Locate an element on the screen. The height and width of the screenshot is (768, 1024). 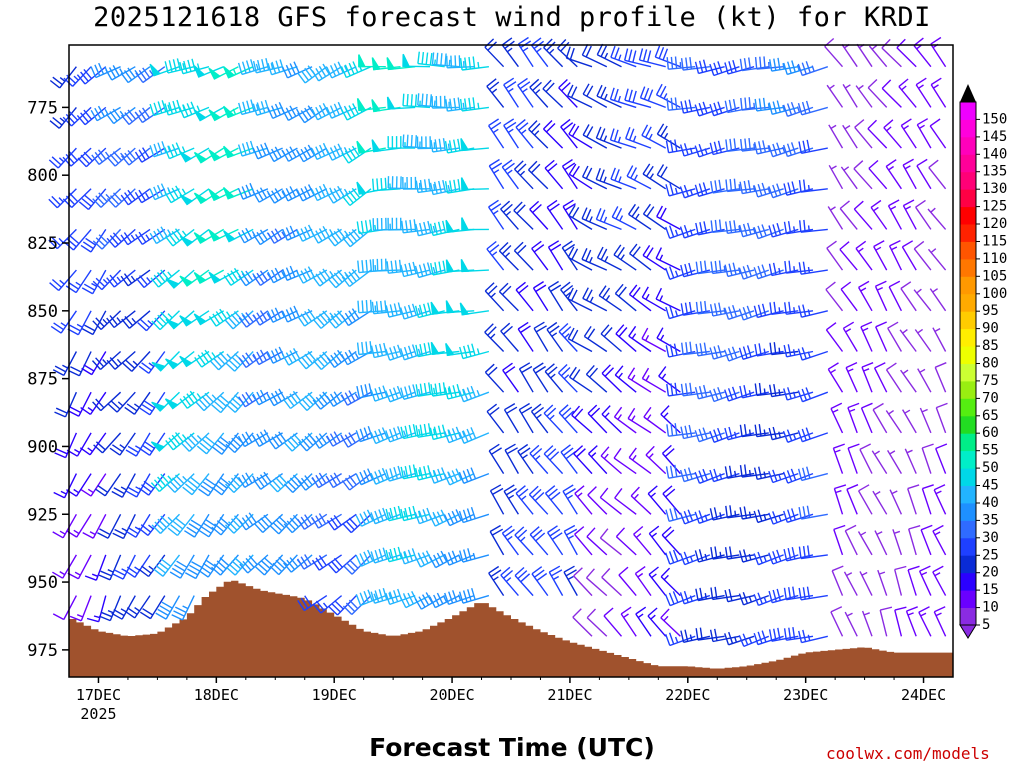
colorbar-label: 95 is located at coordinates (990, 311).